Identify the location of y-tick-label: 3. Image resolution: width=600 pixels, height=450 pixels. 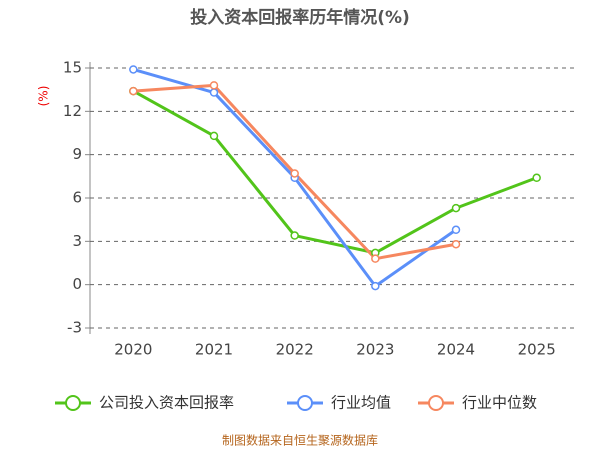
(77, 241).